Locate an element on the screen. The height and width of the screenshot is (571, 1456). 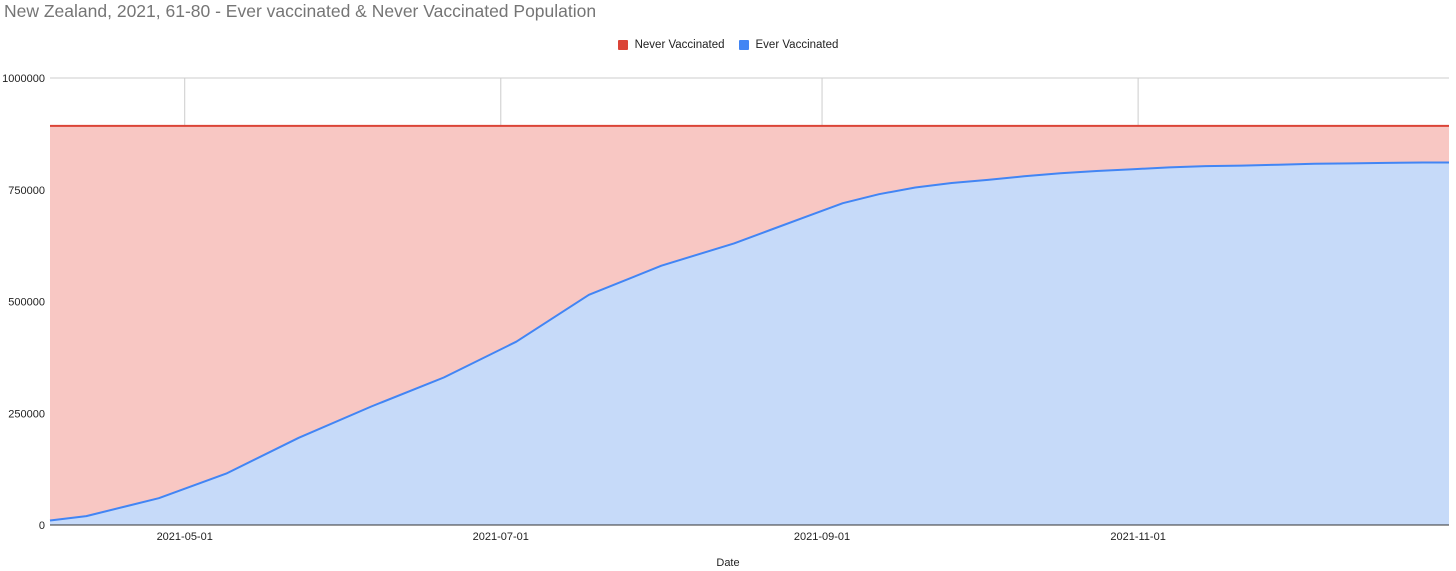
y-axis-ticks: 0 250000 500000 750000 1000000 is located at coordinates (23, 302).